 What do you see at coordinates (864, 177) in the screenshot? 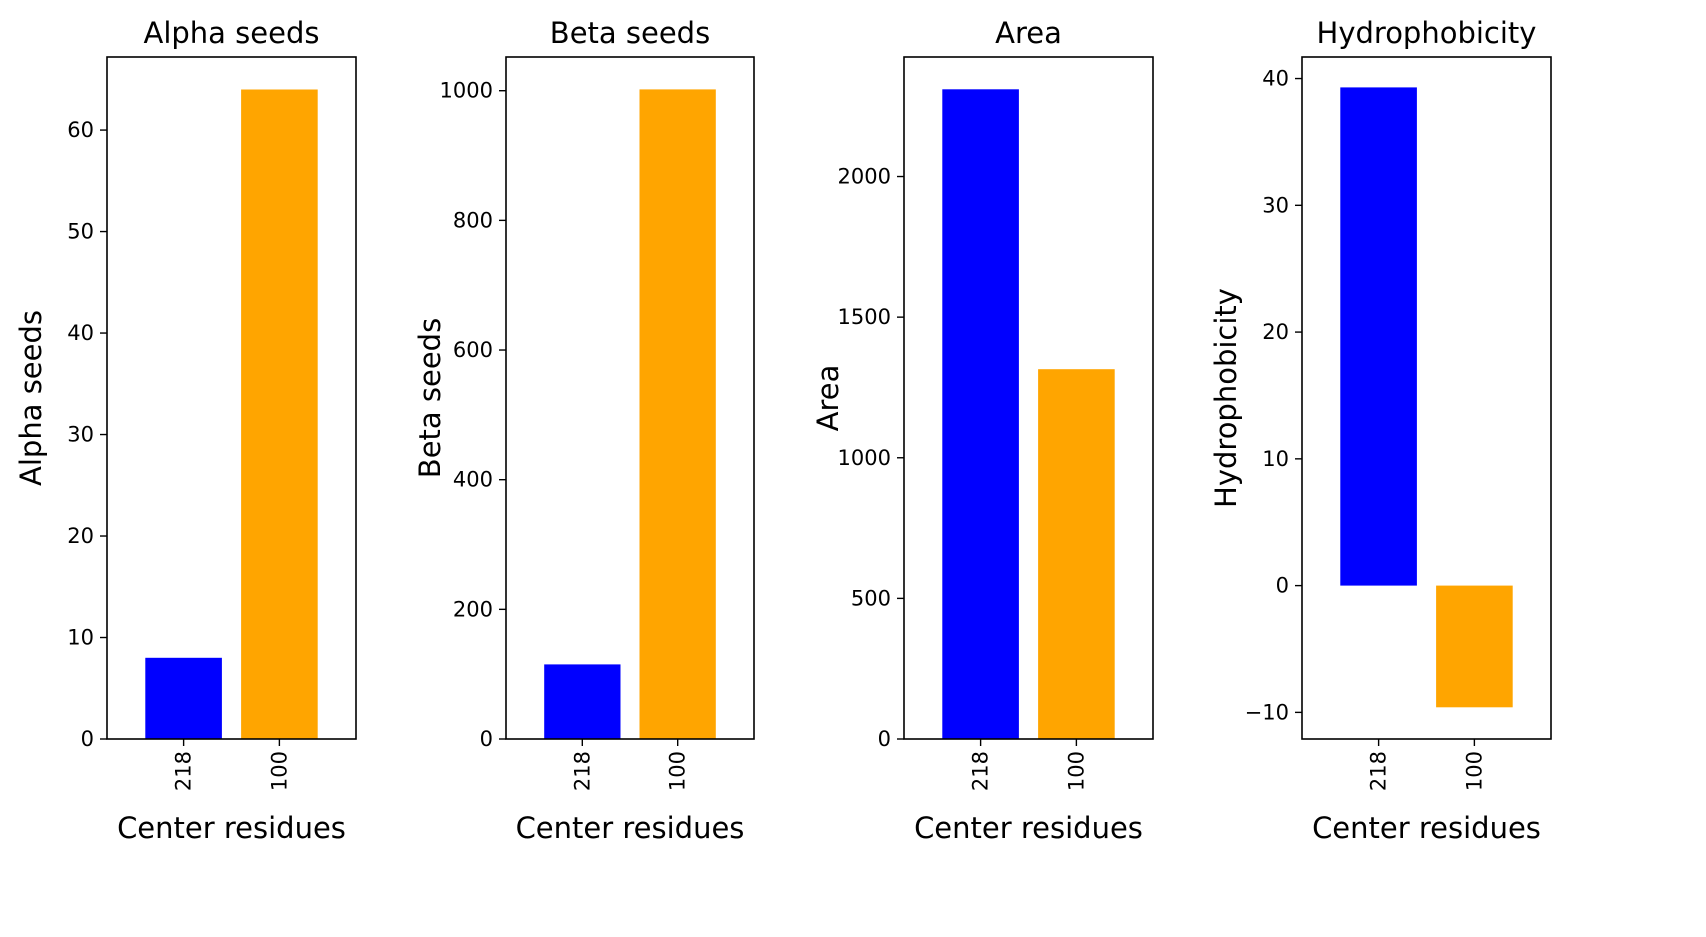
I see `y-tick-label: 2000` at bounding box center [864, 177].